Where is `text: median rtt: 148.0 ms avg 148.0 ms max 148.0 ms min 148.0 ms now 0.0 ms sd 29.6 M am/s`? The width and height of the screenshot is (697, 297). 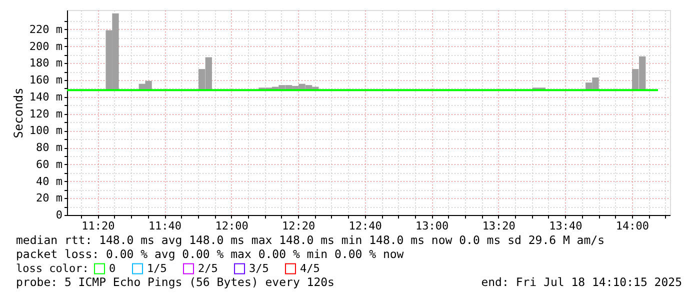
text: median rtt: 148.0 ms avg 148.0 ms max 148.0 ms min 148.0 ms now 0.0 ms sd 29.6 M am/s is located at coordinates (310, 240).